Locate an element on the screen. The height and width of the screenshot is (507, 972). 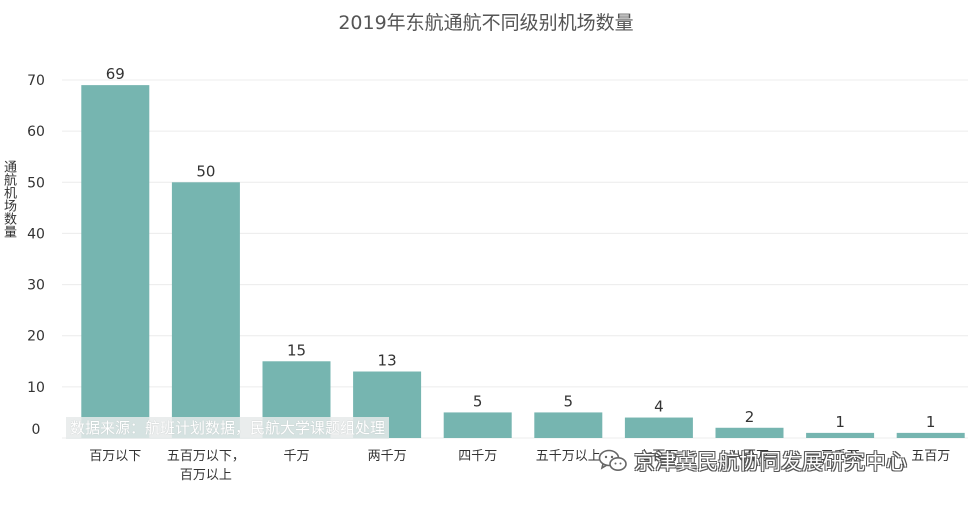
y-tick-label: 50 is located at coordinates (36, 183).